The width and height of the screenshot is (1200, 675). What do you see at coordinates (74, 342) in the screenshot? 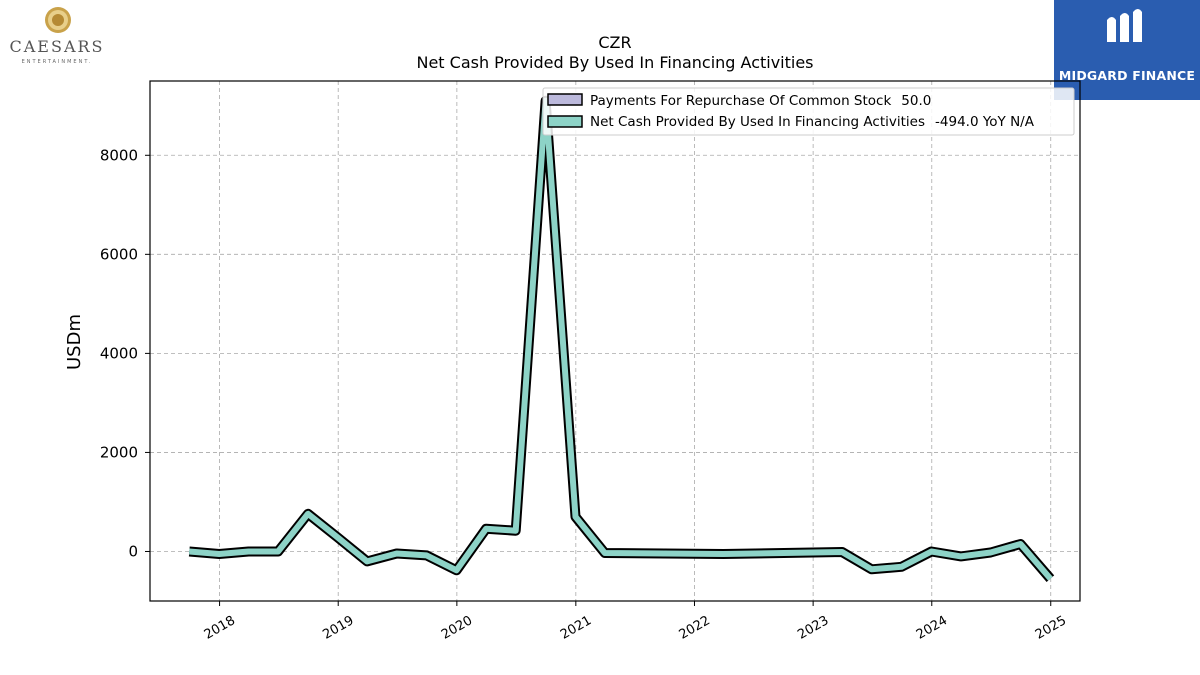
I see `y-axis-label: USDm` at bounding box center [74, 342].